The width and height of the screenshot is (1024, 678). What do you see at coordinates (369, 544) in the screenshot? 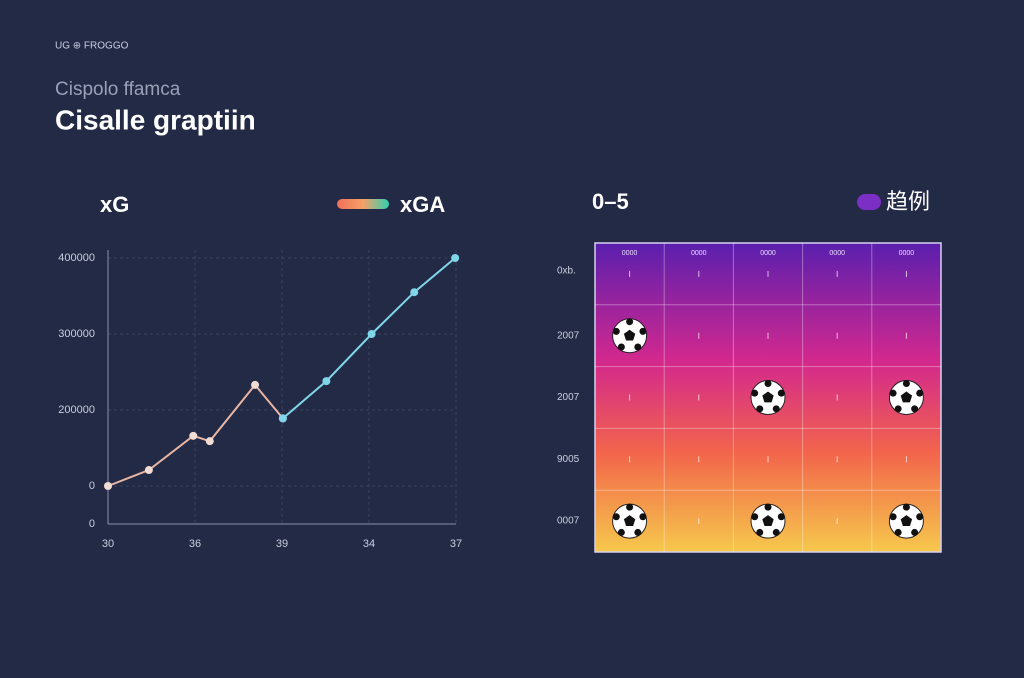
I see `x-tick-label: 34` at bounding box center [369, 544].